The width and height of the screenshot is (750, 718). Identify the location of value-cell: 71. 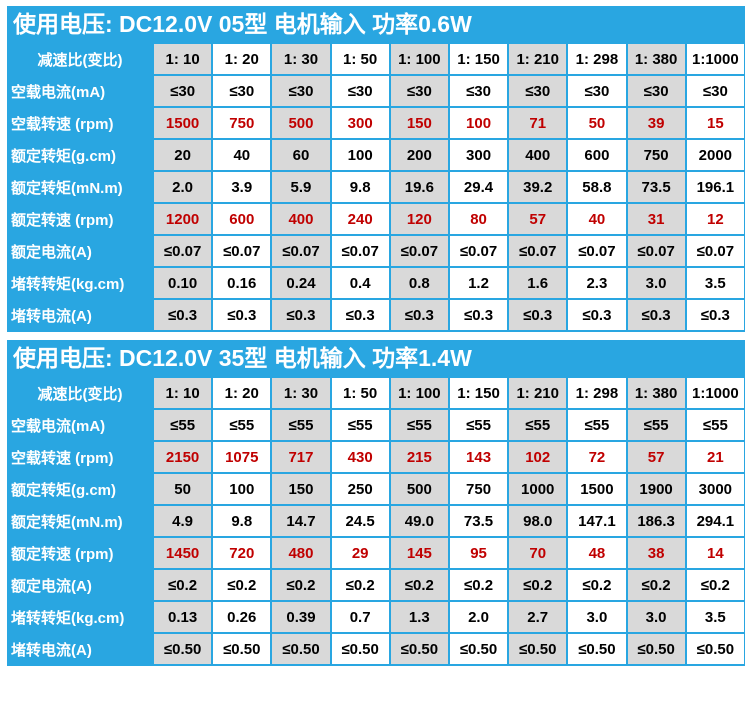
(538, 123).